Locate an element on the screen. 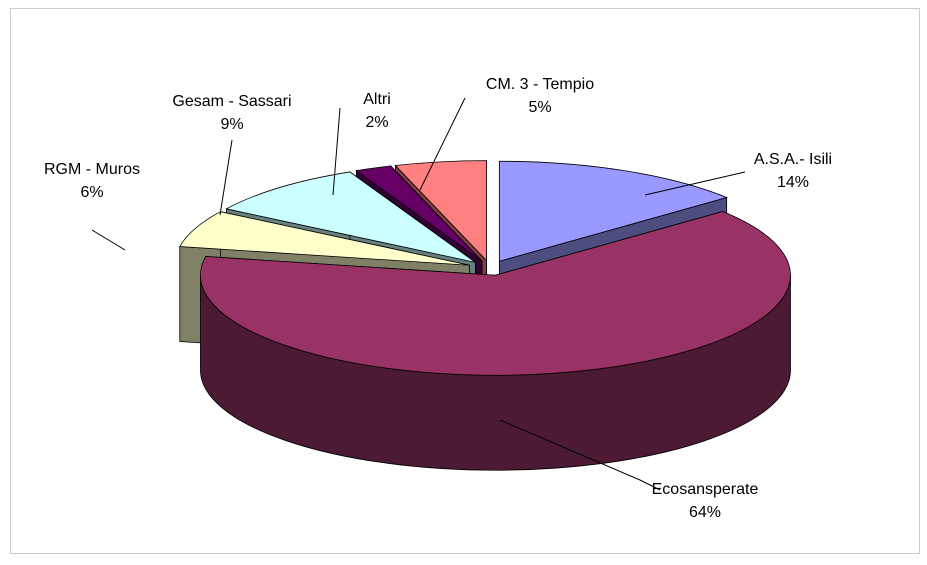  slice-label: Gesam - Sassari is located at coordinates (231, 101).